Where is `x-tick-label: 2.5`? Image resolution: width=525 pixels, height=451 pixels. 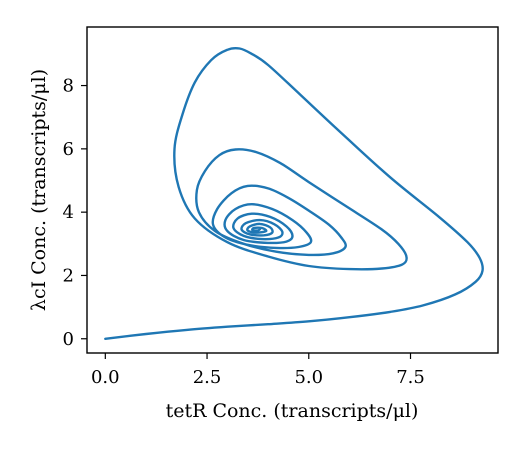 x-tick-label: 2.5 is located at coordinates (207, 377).